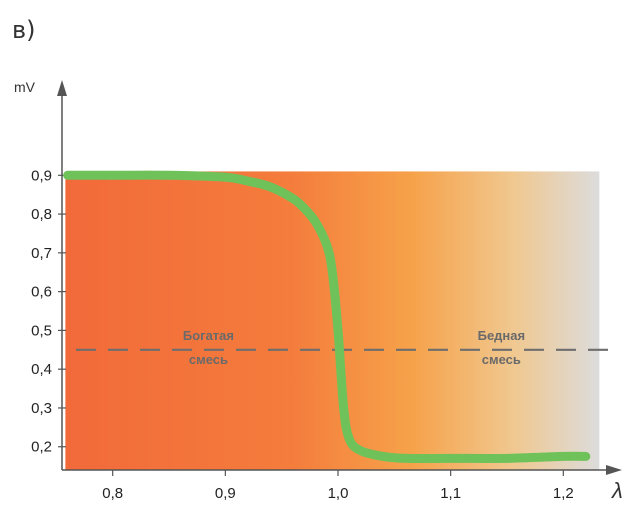 This screenshot has width=631, height=506. What do you see at coordinates (41, 330) in the screenshot?
I see `y-tick-label: 0,5` at bounding box center [41, 330].